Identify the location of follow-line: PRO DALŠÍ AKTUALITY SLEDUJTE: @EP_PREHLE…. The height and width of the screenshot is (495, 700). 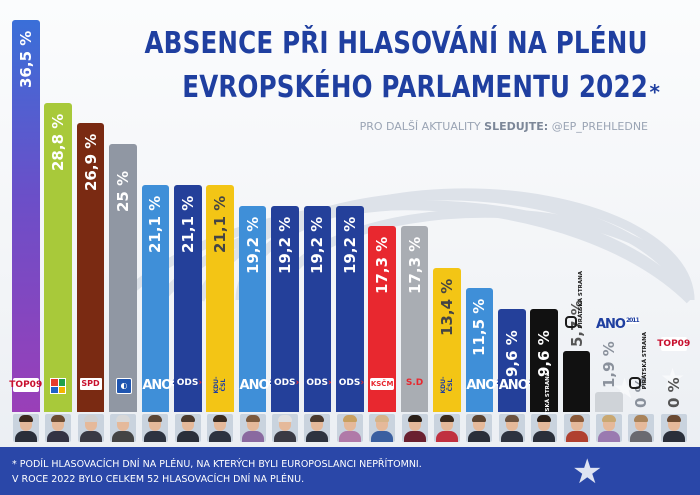
(504, 126).